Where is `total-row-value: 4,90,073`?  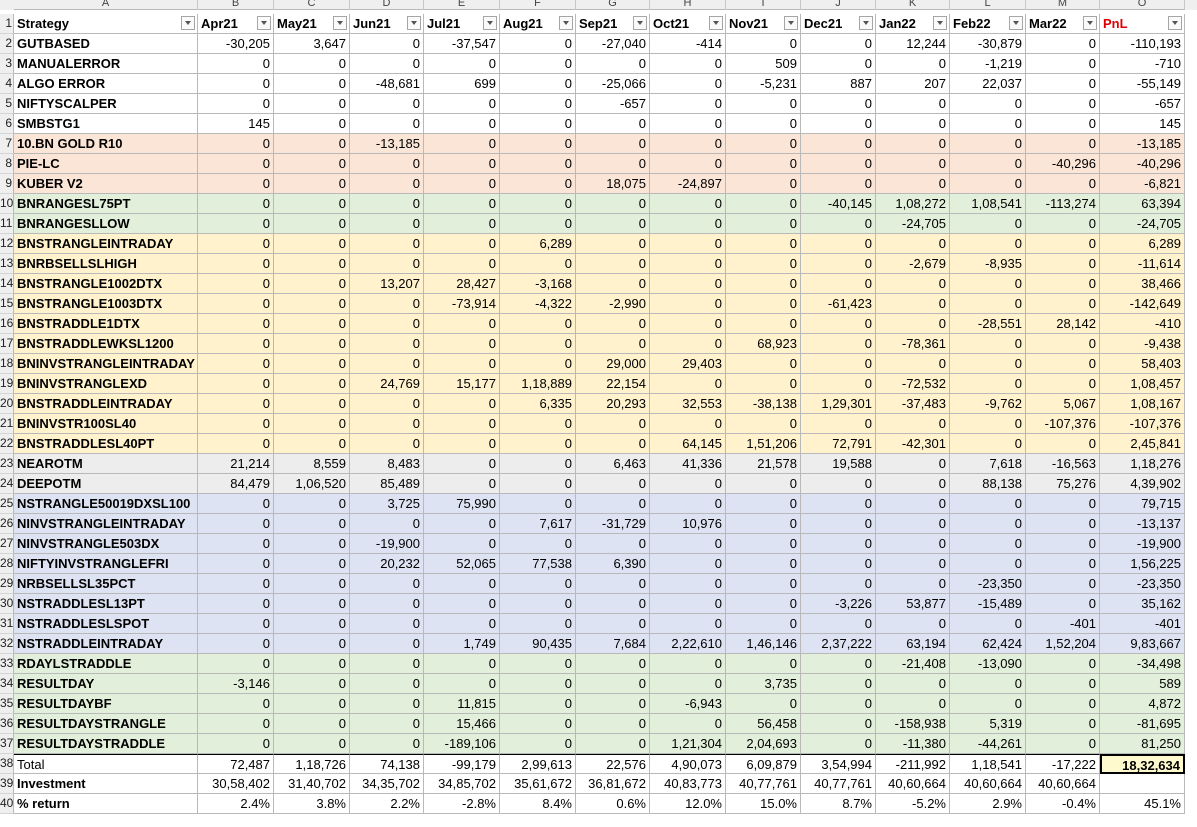
total-row-value: 4,90,073 is located at coordinates (688, 764).